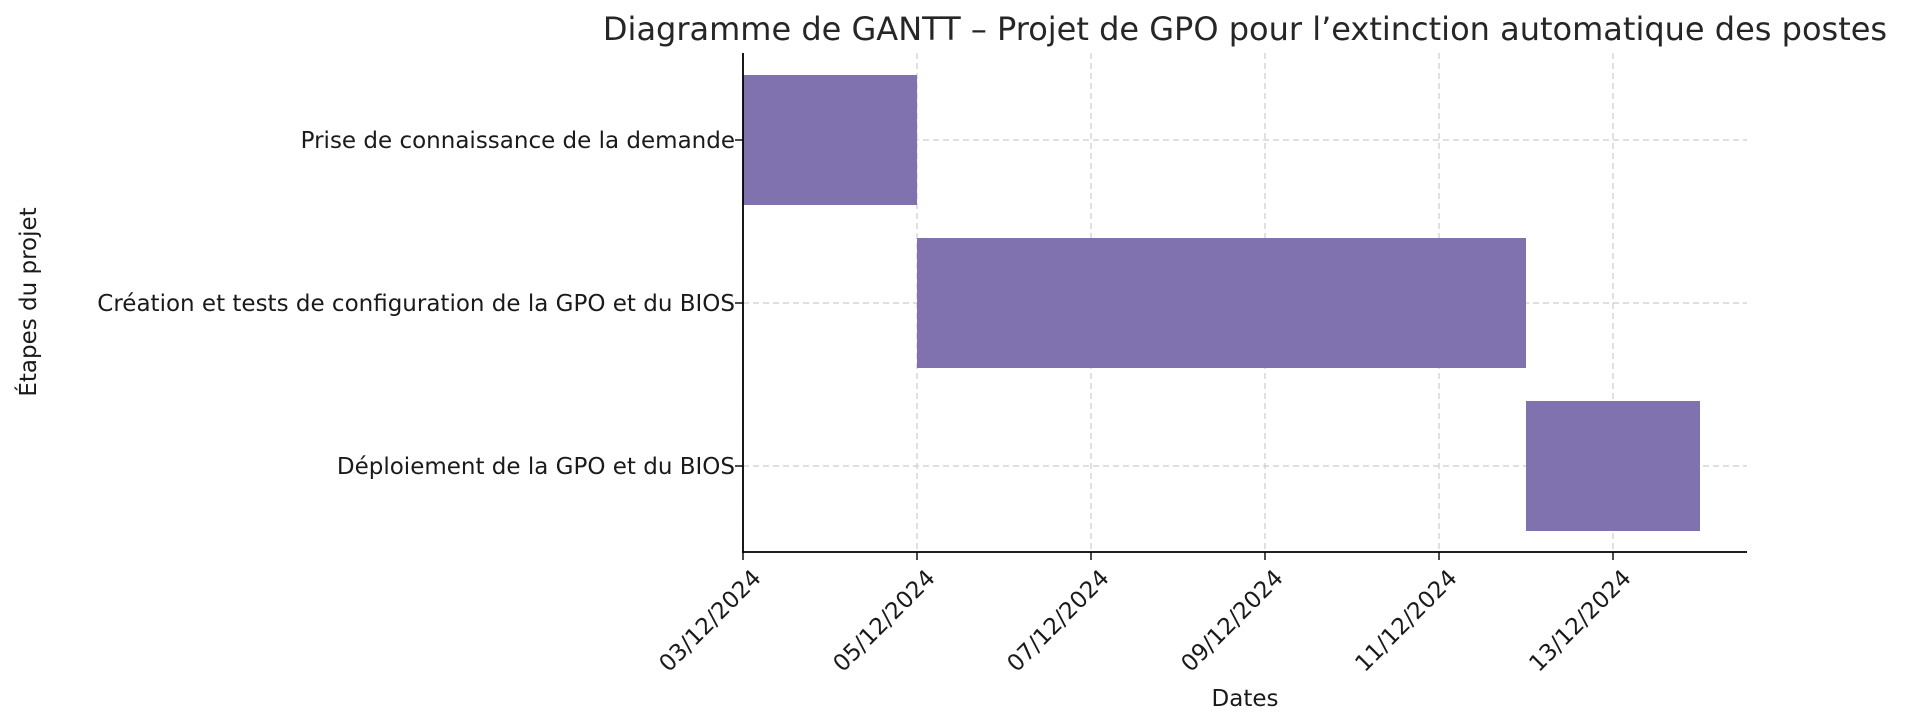  Describe the element at coordinates (710, 621) in the screenshot. I see `x-tick-label: 03/12/2024` at that location.